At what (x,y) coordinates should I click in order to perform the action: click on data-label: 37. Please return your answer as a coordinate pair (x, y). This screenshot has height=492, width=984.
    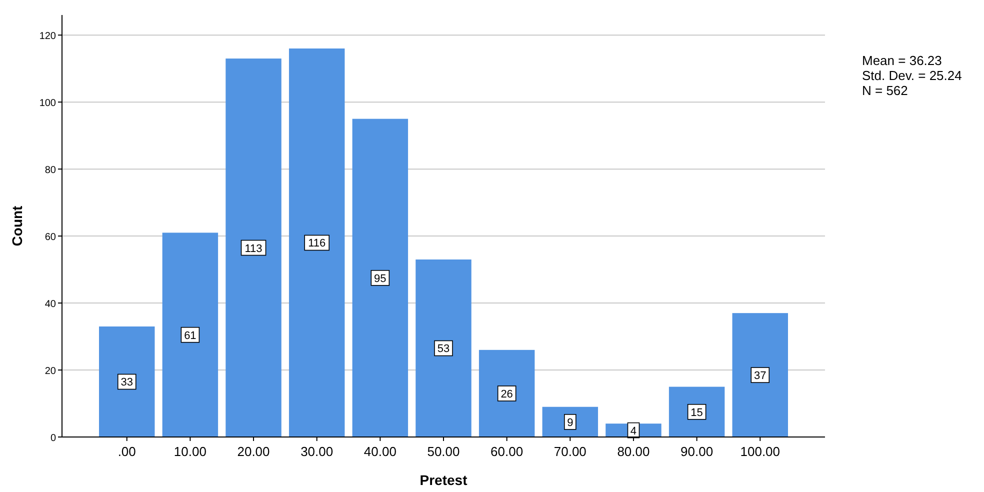
    Looking at the image, I should click on (760, 376).